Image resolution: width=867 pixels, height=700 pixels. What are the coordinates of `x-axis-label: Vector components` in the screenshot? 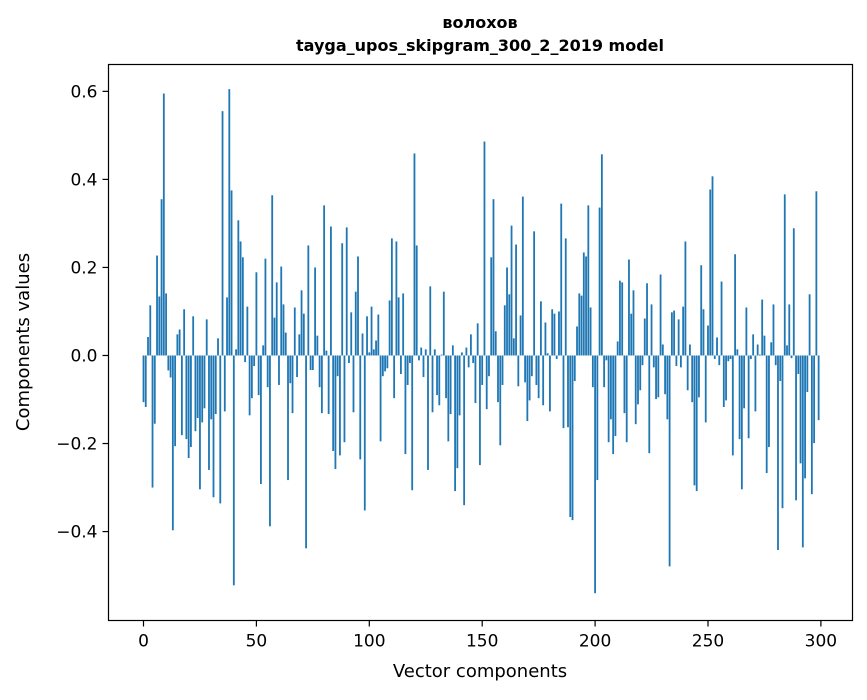 It's located at (480, 671).